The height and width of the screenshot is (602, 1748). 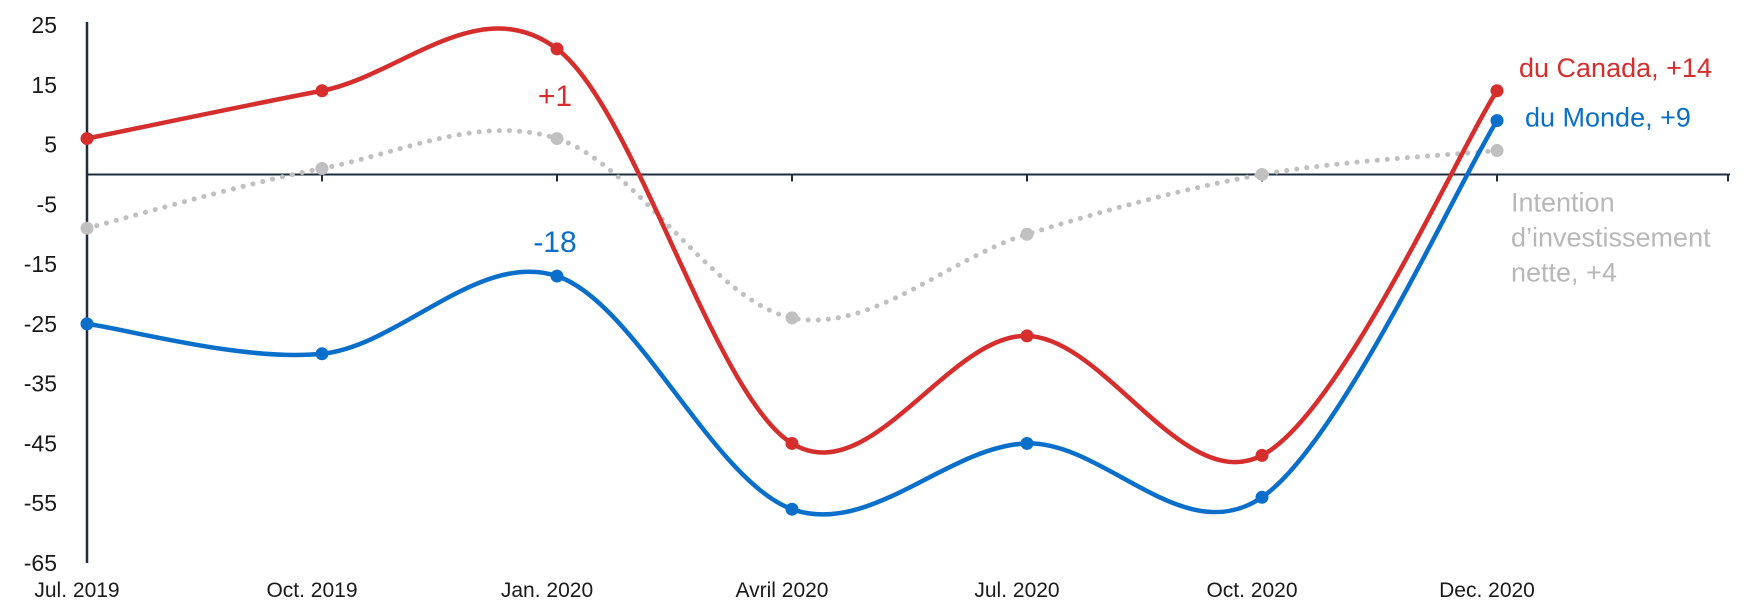 I want to click on x-tick-label: Jul. 2020, so click(x=1016, y=590).